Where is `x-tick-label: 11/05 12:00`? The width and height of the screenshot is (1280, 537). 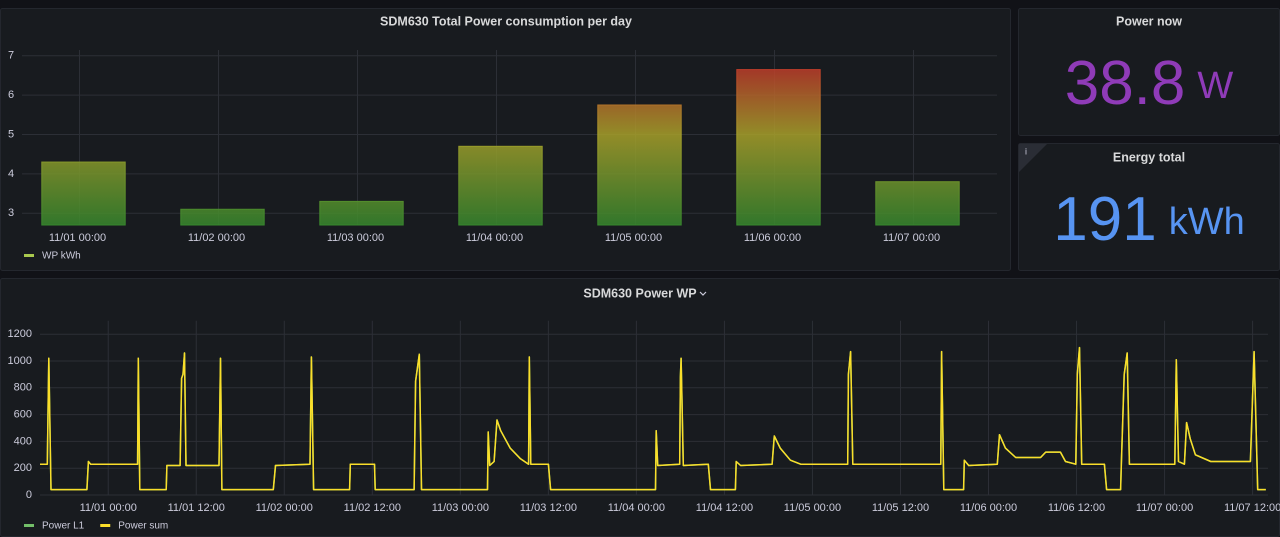 x-tick-label: 11/05 12:00 is located at coordinates (900, 508).